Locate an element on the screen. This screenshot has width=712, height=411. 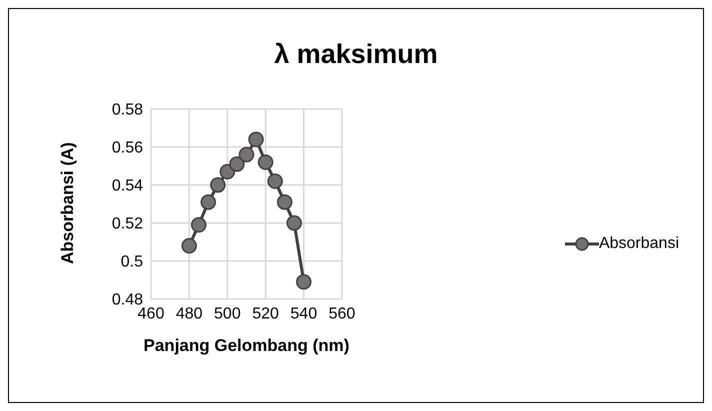
x-tick-label: 540 is located at coordinates (304, 313).